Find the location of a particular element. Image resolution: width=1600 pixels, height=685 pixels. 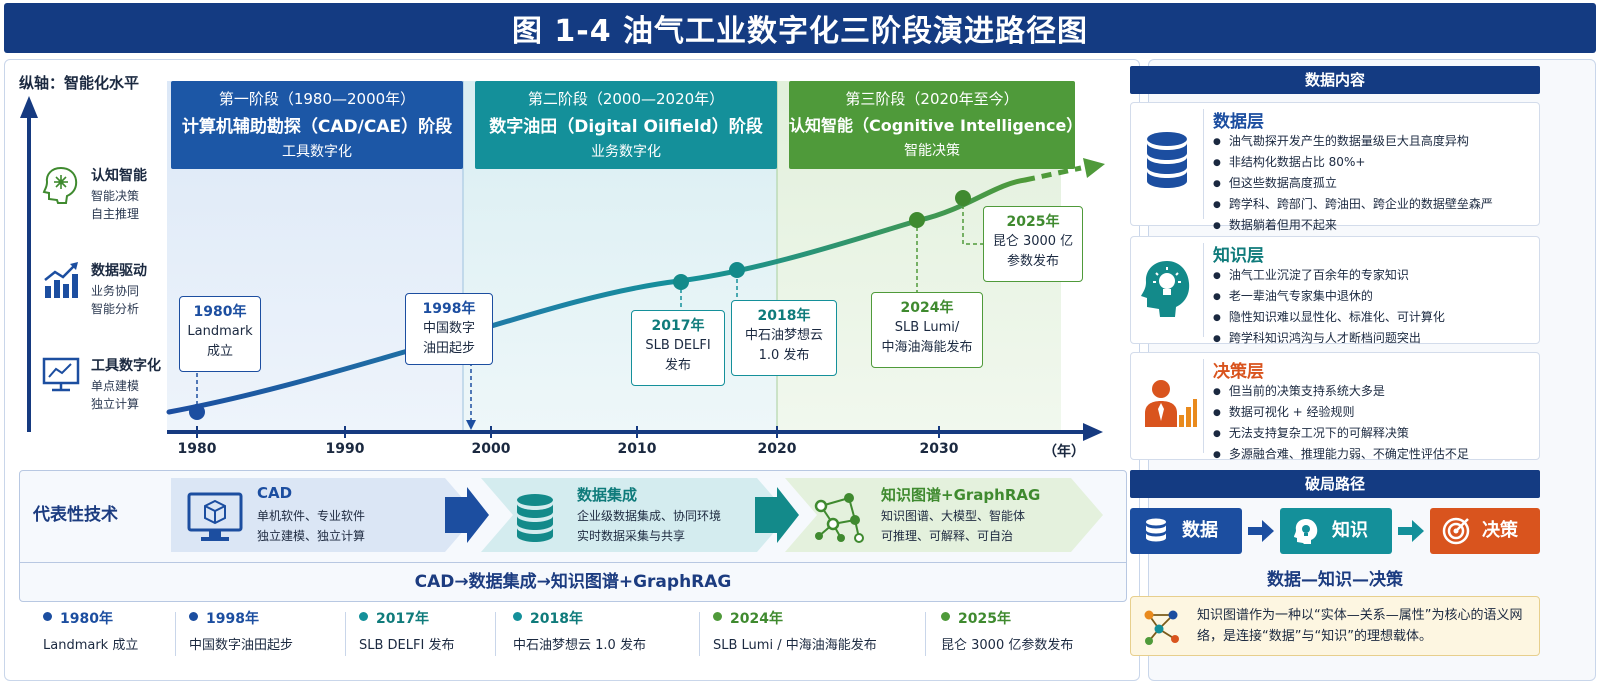

figure-title: 图 1-4 油气工业数字化三阶段演进路径图 is located at coordinates (800, 28).